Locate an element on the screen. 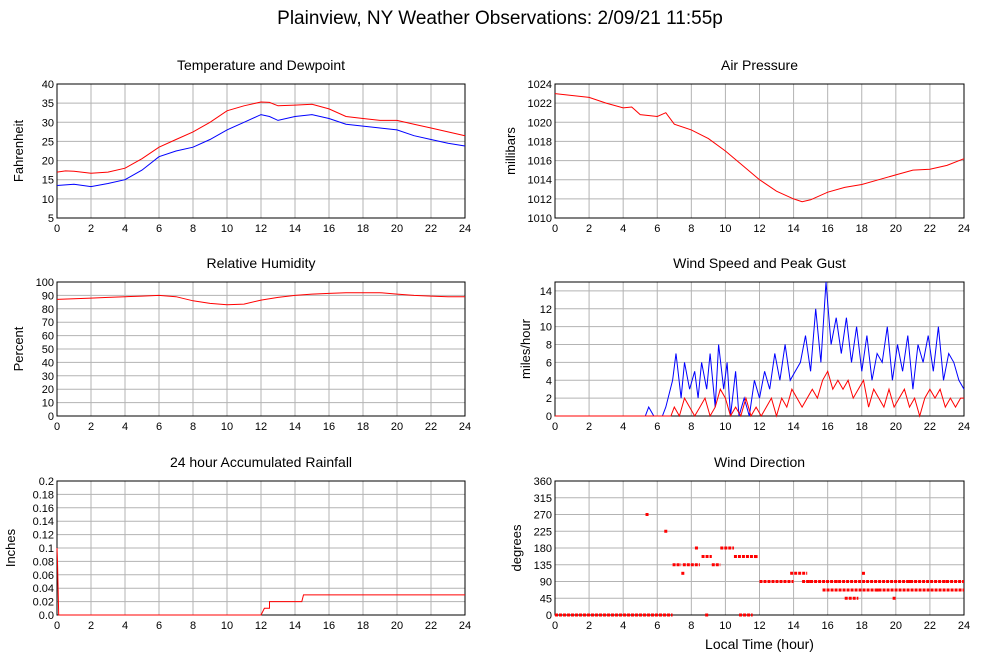  y-tick-label: 0 is located at coordinates (549, 417).